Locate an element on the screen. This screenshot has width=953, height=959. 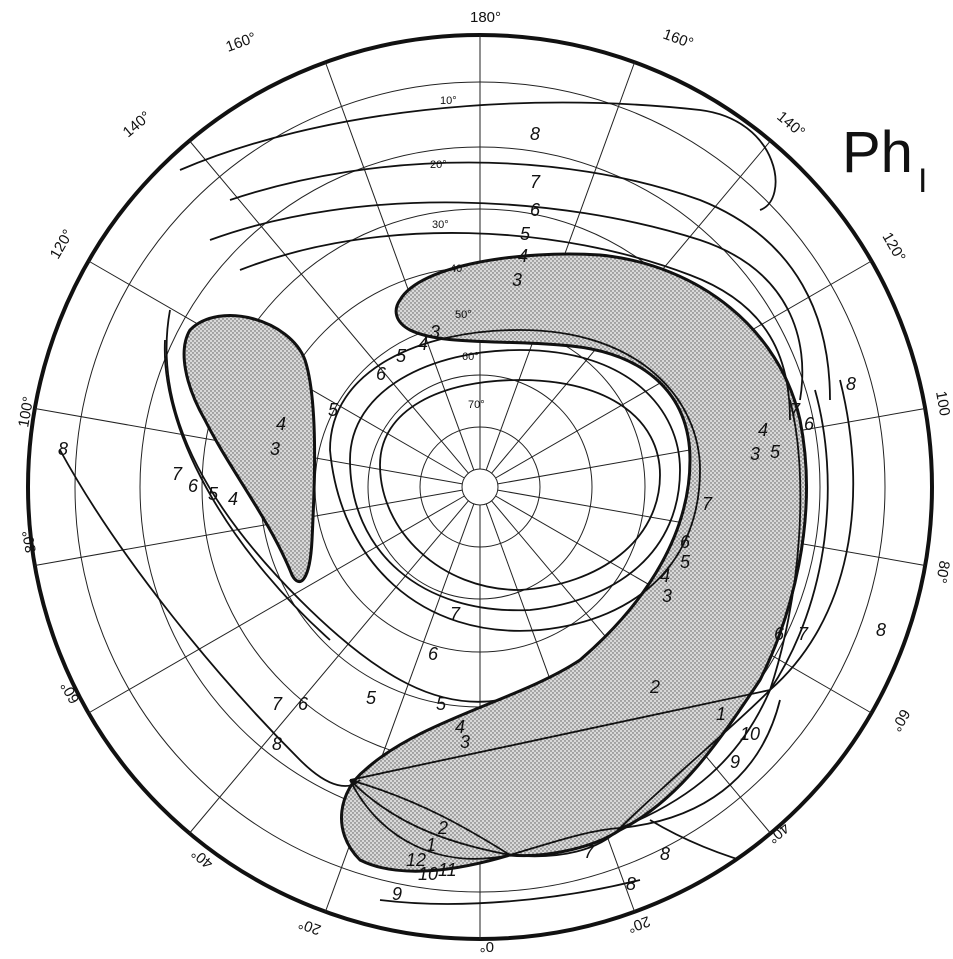
lon-label-top-left: 160° is located at coordinates (241, 42).